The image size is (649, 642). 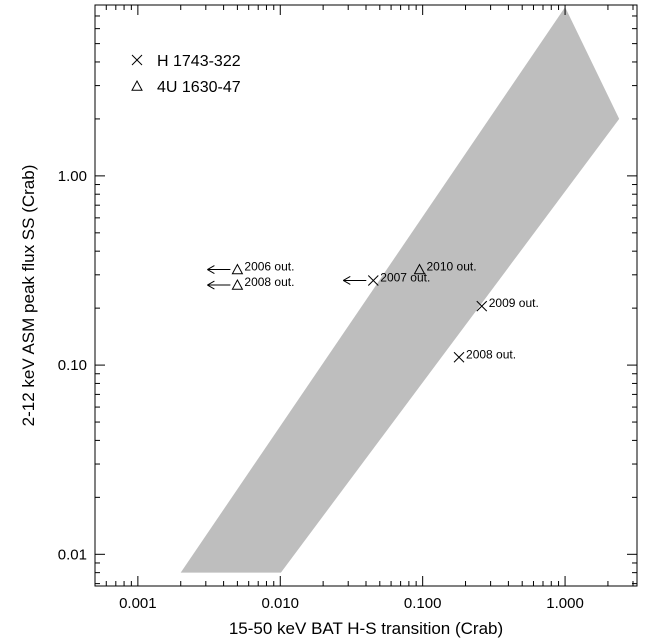 What do you see at coordinates (451, 267) in the screenshot?
I see `point-annotation: 2010 out.` at bounding box center [451, 267].